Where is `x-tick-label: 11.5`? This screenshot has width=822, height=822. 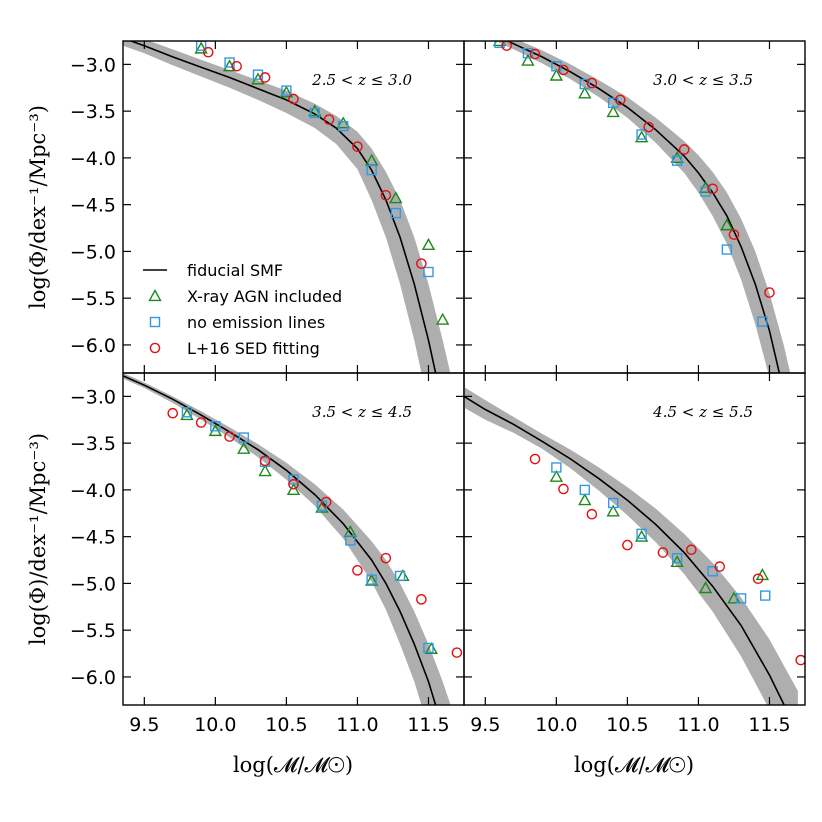
x-tick-label: 11.5 is located at coordinates (769, 725).